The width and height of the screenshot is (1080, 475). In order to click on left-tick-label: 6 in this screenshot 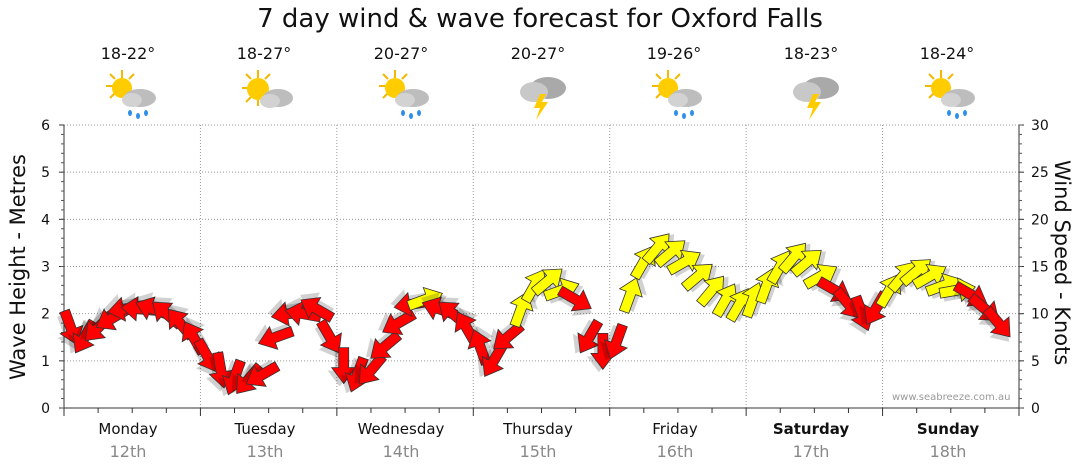, I will do `click(45, 126)`.